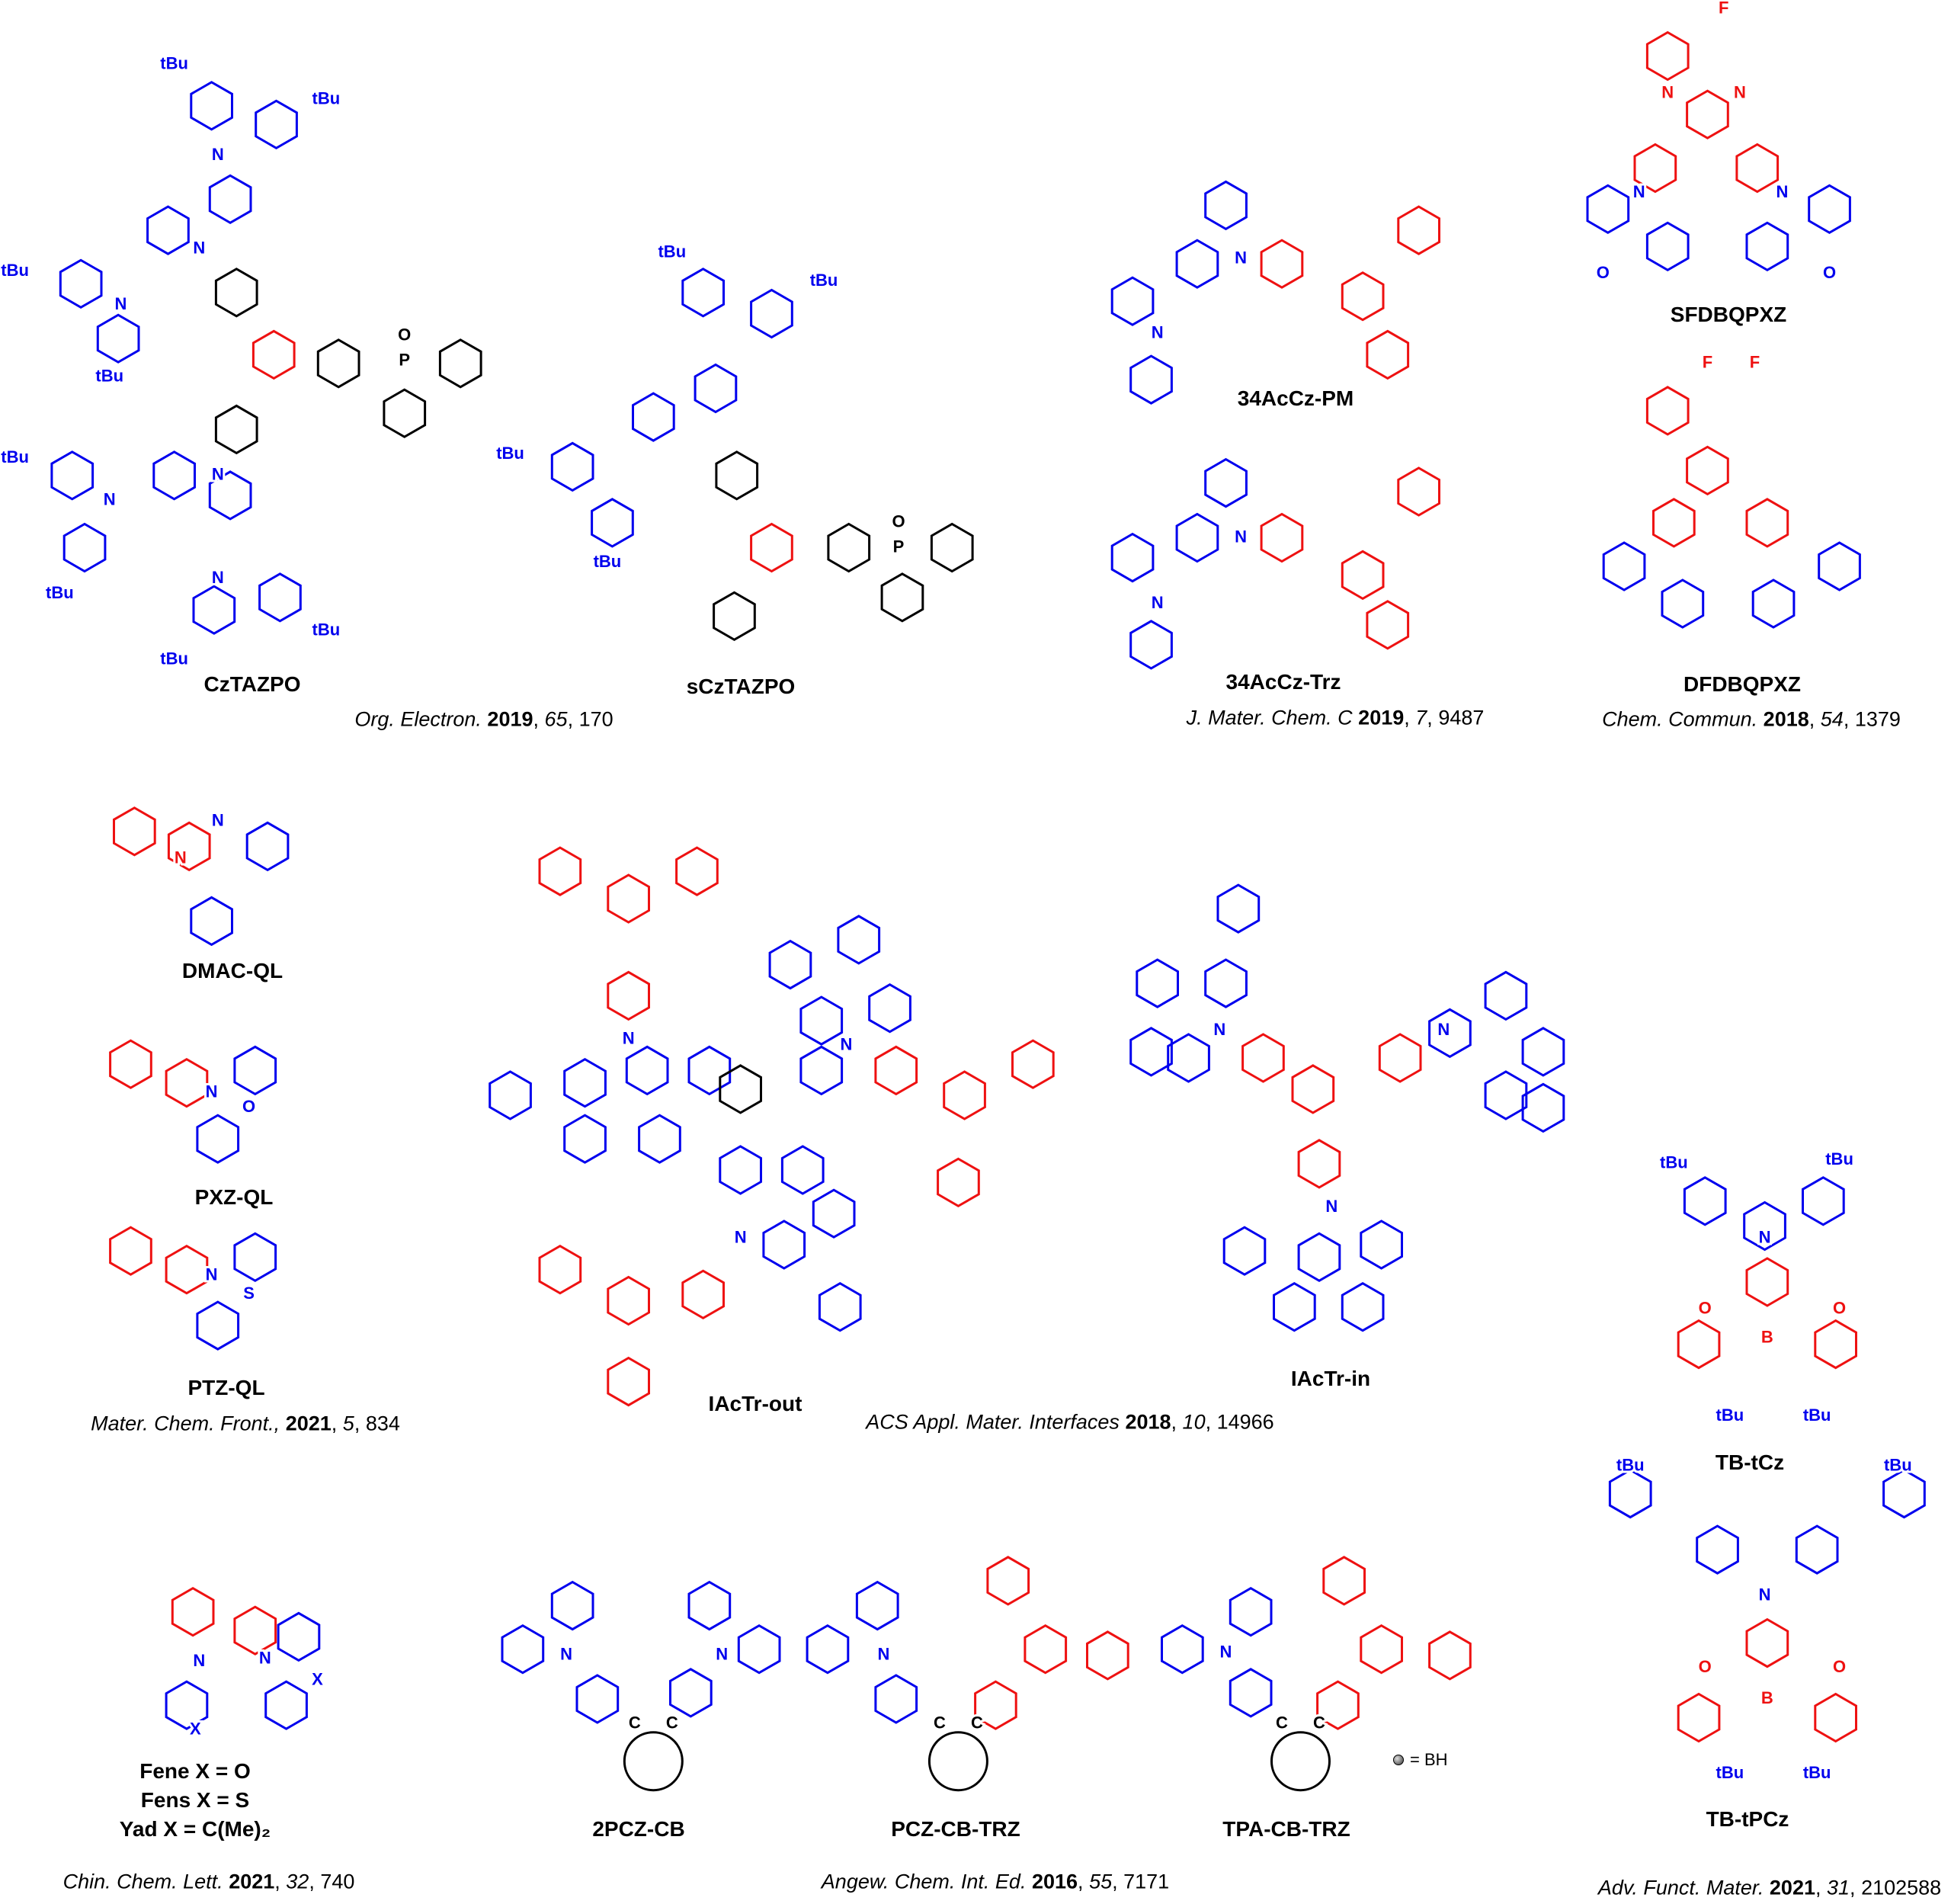  I want to click on label-fens: Fens X = S, so click(195, 1800).